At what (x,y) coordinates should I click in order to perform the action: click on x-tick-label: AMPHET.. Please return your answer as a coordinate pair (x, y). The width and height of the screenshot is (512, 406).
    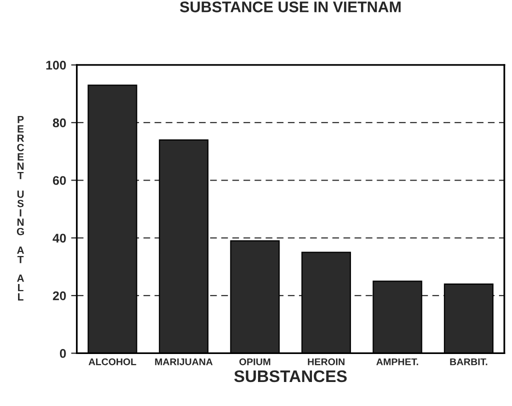
    Looking at the image, I should click on (397, 362).